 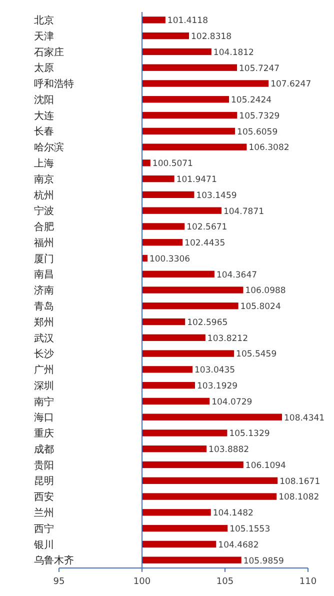 I want to click on y-tick-label: 天津, so click(x=44, y=36).